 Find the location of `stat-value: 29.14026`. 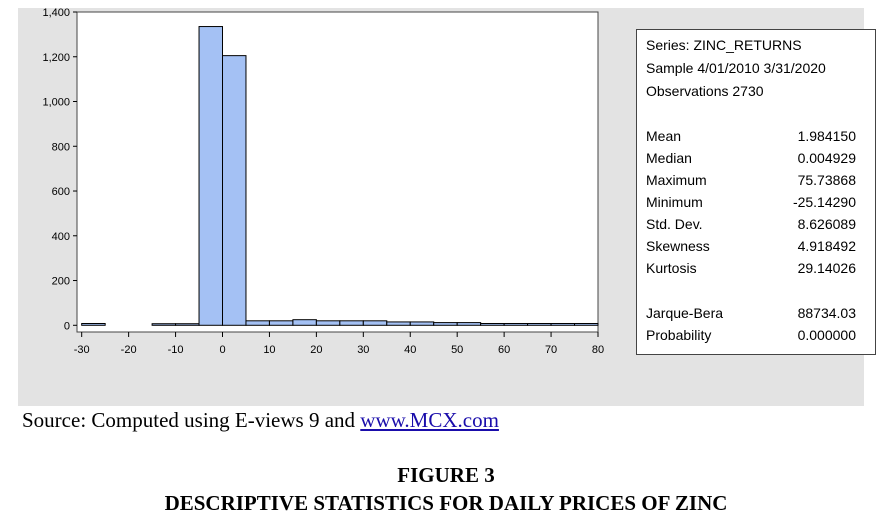

stat-value: 29.14026 is located at coordinates (826, 268).